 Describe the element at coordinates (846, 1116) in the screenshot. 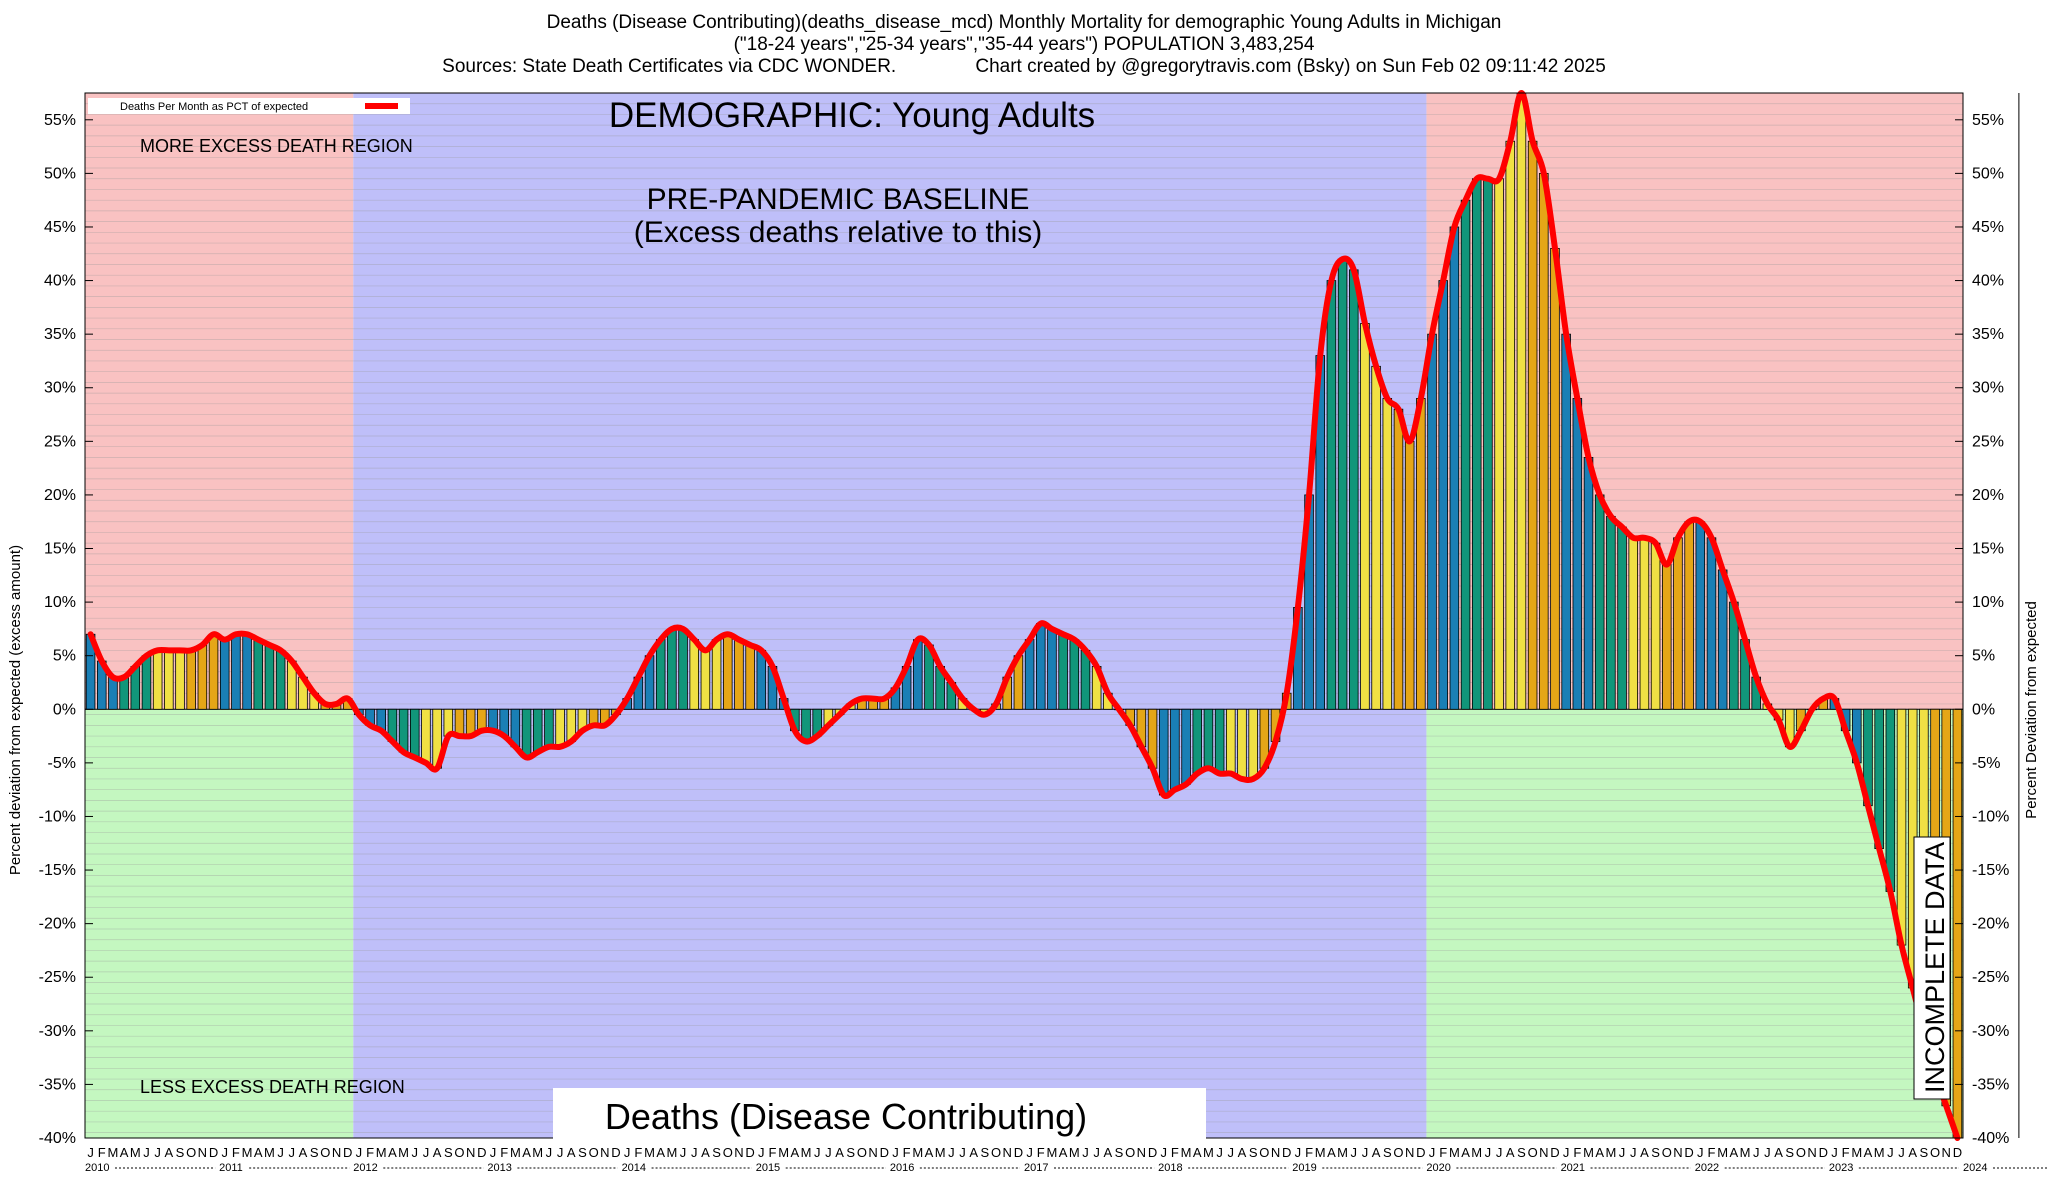

I see `metric-label: Deaths (Disease Contributing)` at that location.